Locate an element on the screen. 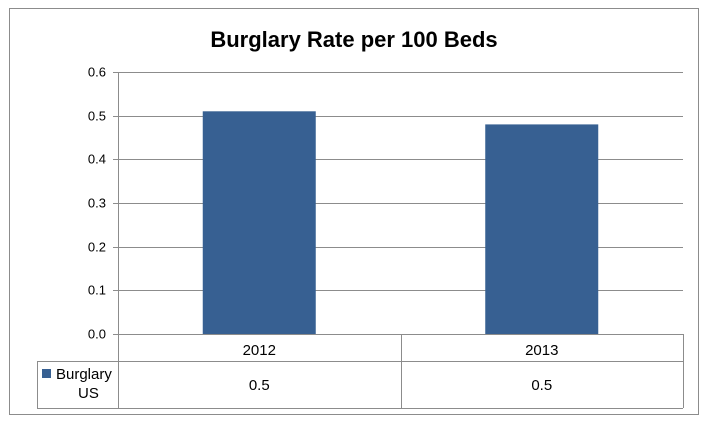 This screenshot has width=711, height=425. y-tick-label: 0.3 is located at coordinates (97, 203).